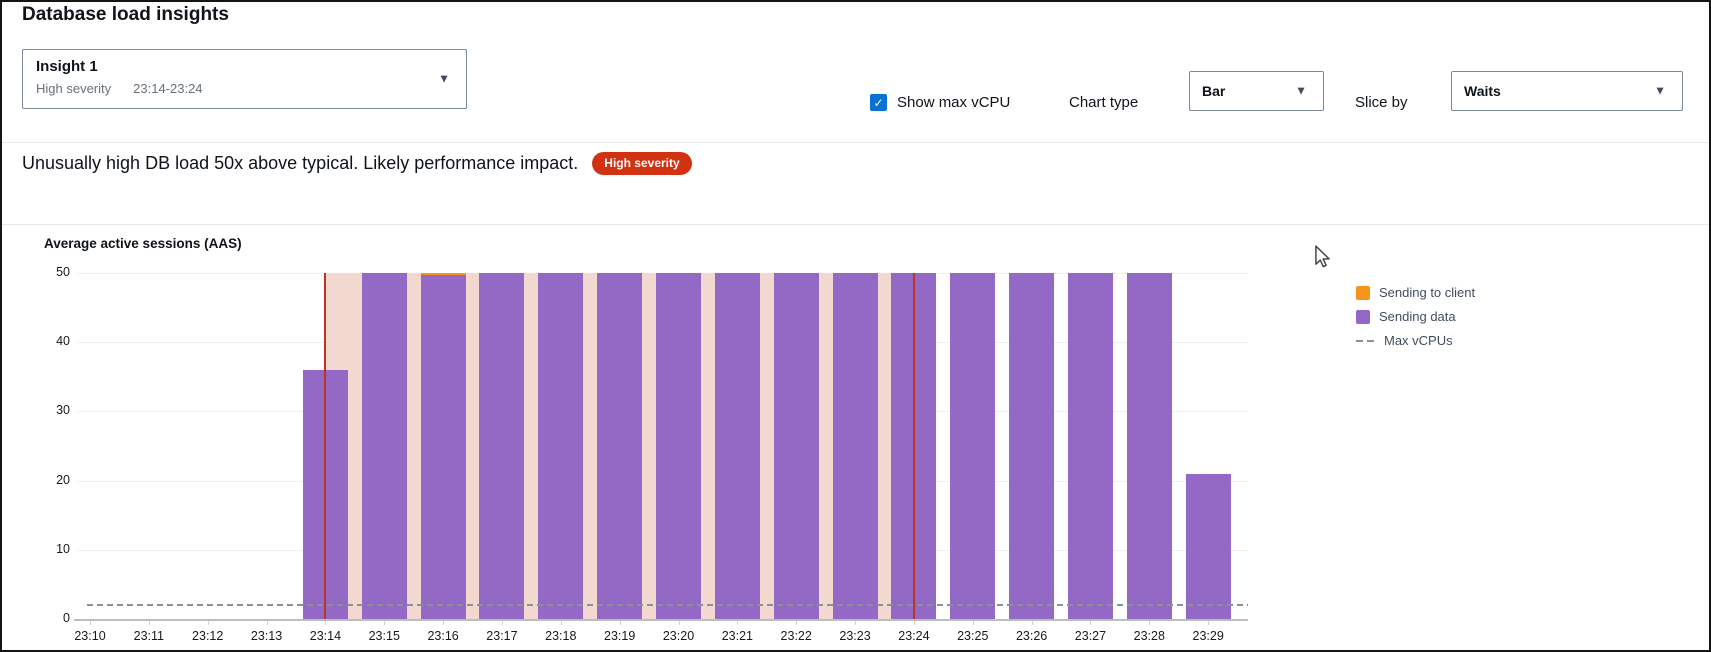 This screenshot has width=1711, height=652. What do you see at coordinates (443, 274) in the screenshot?
I see `bar-segment-sending-to-client` at bounding box center [443, 274].